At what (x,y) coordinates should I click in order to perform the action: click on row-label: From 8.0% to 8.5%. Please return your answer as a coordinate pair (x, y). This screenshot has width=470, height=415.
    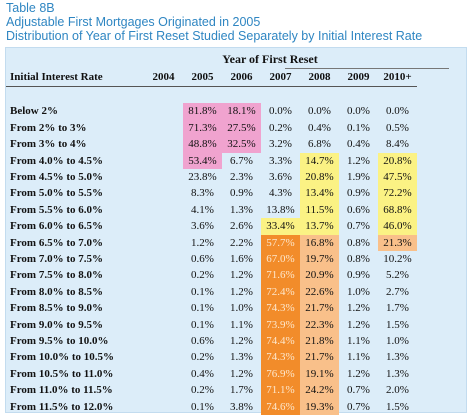
    Looking at the image, I should click on (56, 291).